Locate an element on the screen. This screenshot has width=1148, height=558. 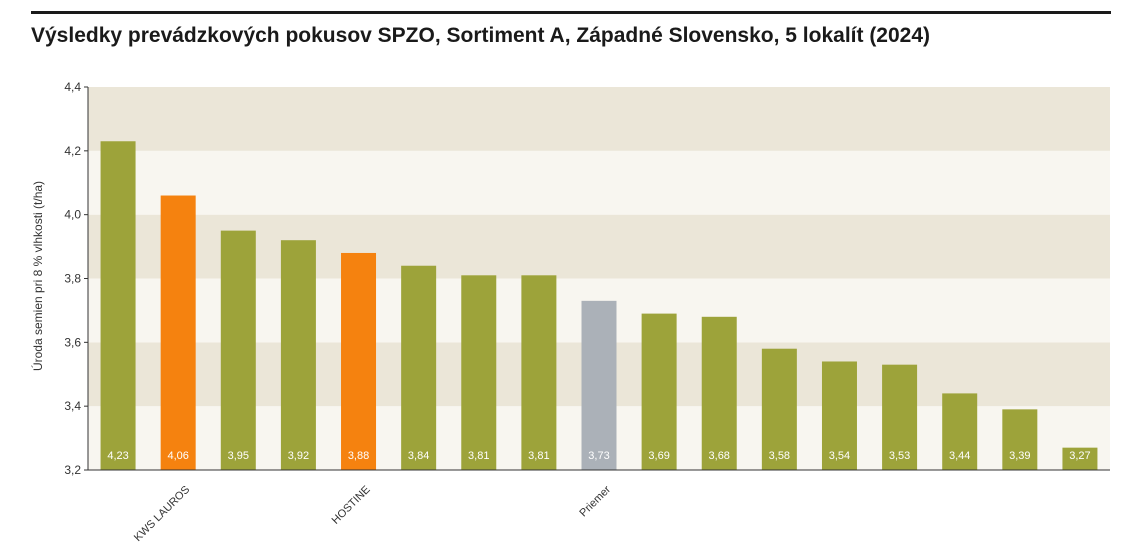
data-label: 3,73 is located at coordinates (598, 456).